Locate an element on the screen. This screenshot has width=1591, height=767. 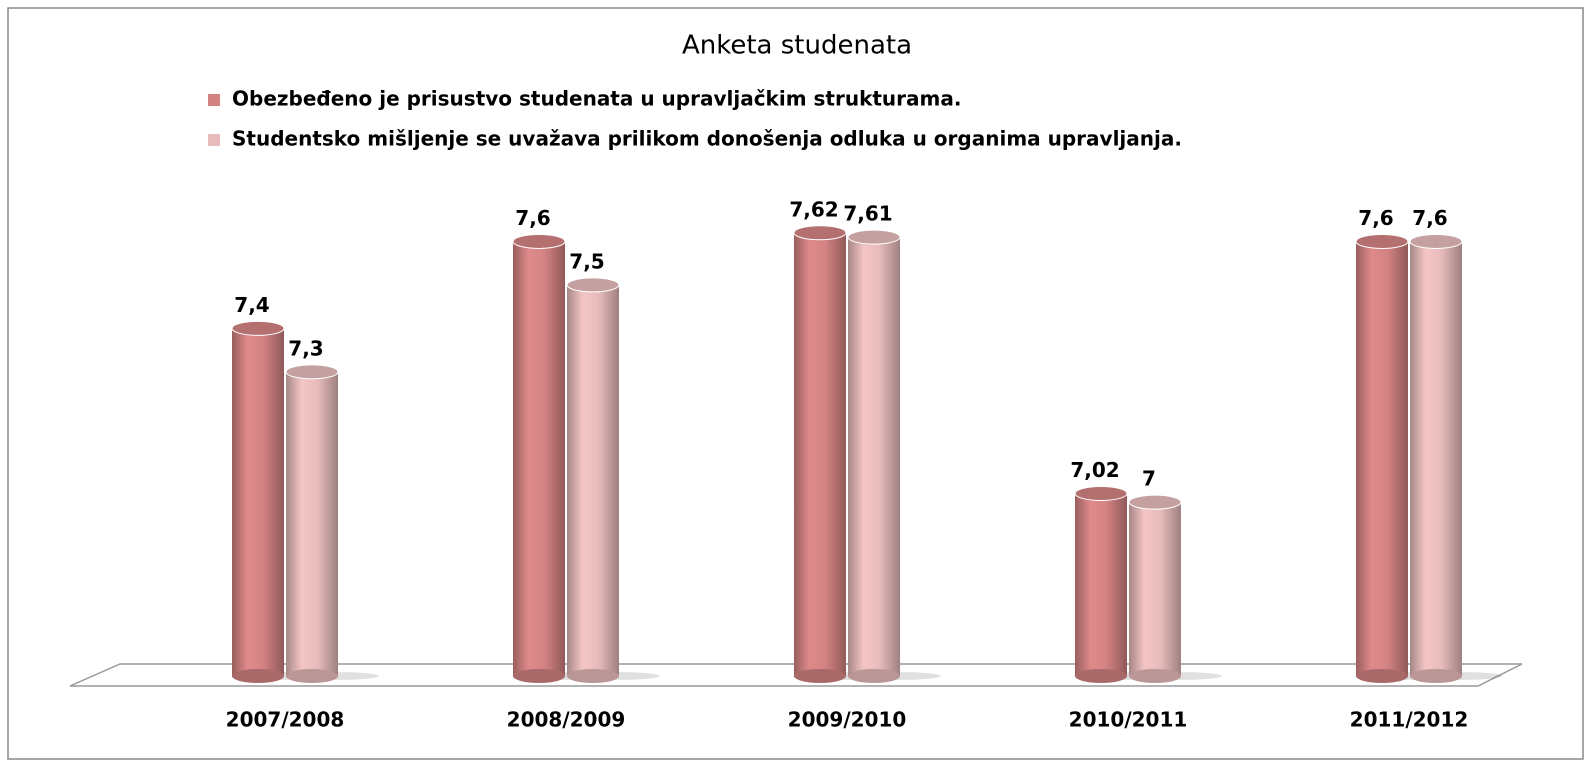
x-tick-label: 2008/2009 is located at coordinates (566, 720).